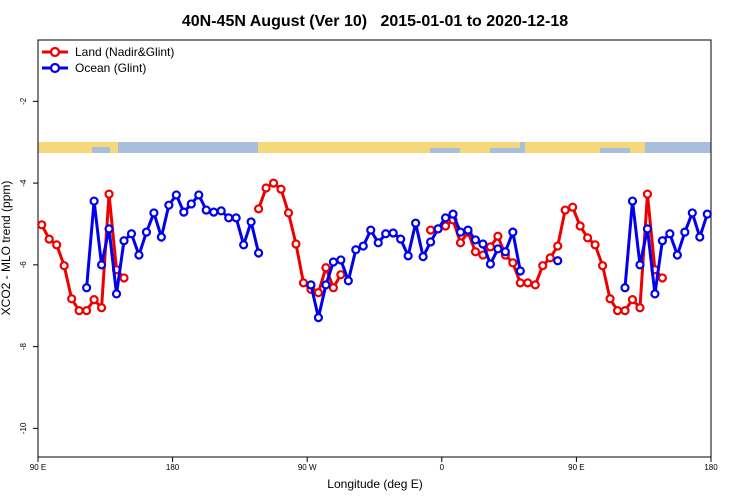  What do you see at coordinates (374, 484) in the screenshot?
I see `x-axis-label: Longitude (deg E)` at bounding box center [374, 484].